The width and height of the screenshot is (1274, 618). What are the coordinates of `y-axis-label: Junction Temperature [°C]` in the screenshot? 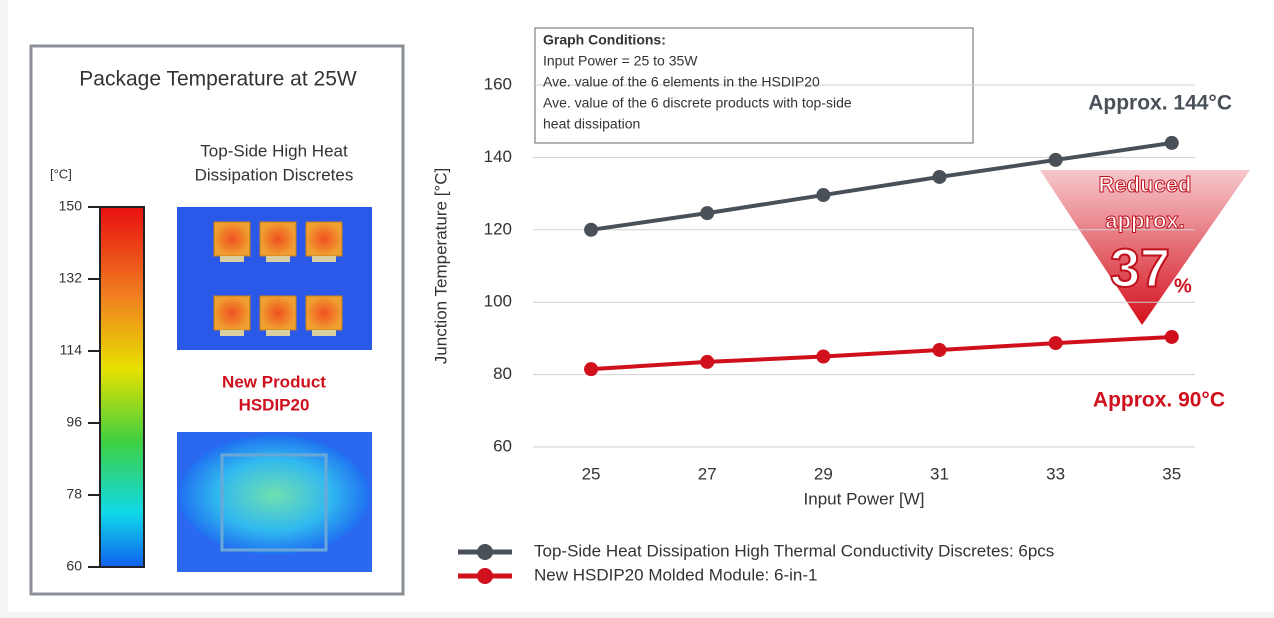 It's located at (440, 266).